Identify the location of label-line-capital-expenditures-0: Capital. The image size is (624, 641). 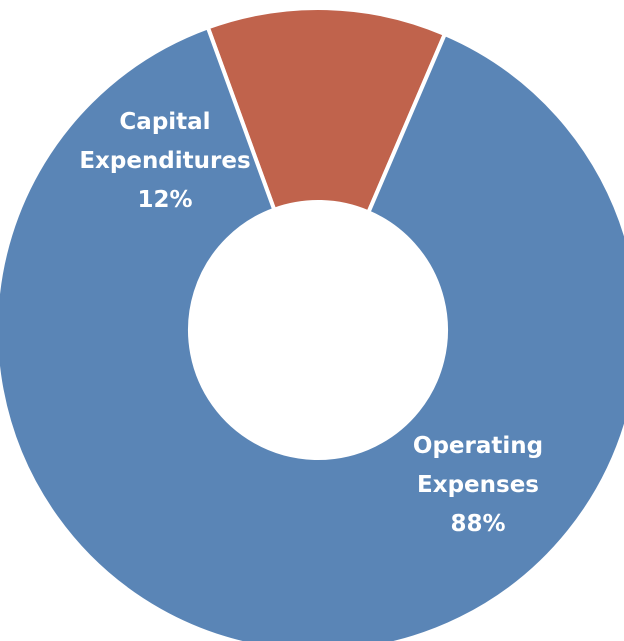
(164, 122).